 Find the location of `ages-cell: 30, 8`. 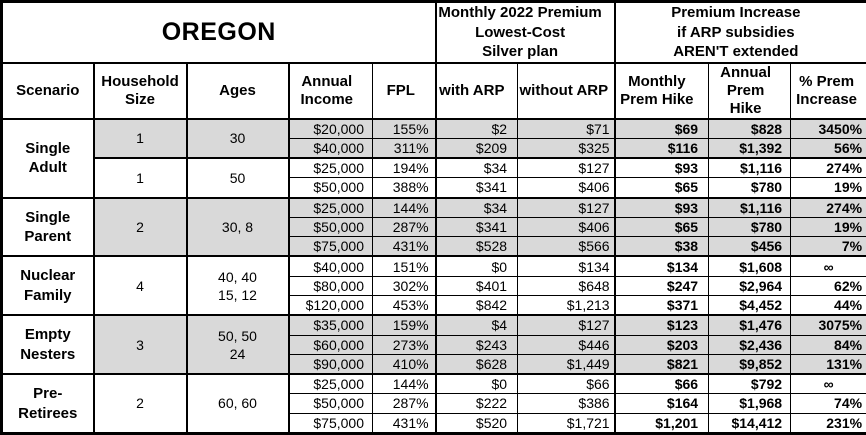

ages-cell: 30, 8 is located at coordinates (237, 226).